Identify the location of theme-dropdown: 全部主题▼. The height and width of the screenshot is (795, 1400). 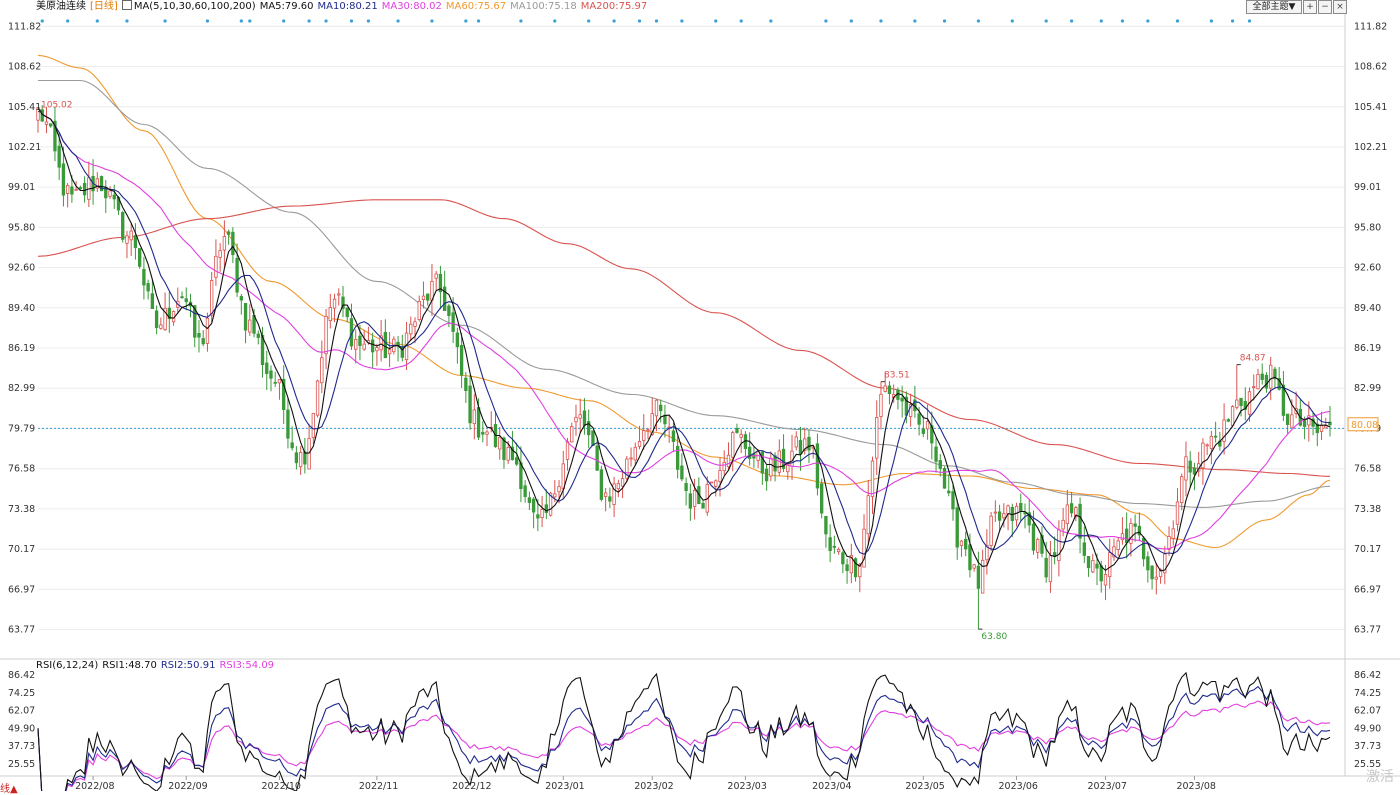
(1274, 7).